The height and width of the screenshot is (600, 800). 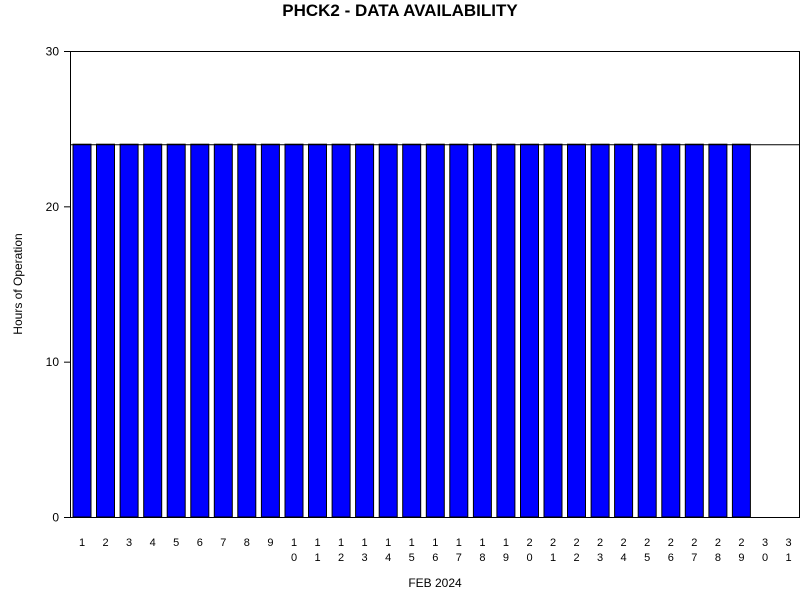 I want to click on y-tick-label: 10, so click(x=53, y=362).